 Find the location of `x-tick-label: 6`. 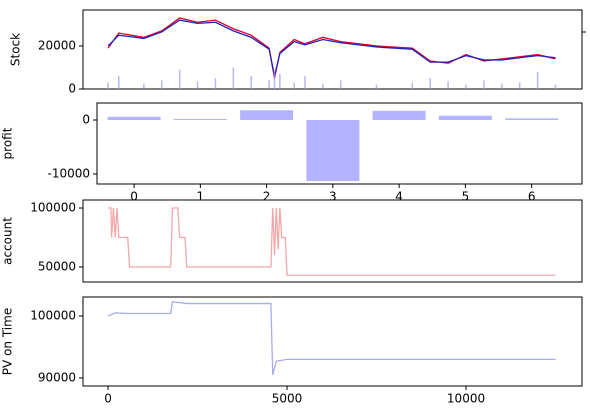

x-tick-label: 6 is located at coordinates (532, 197).